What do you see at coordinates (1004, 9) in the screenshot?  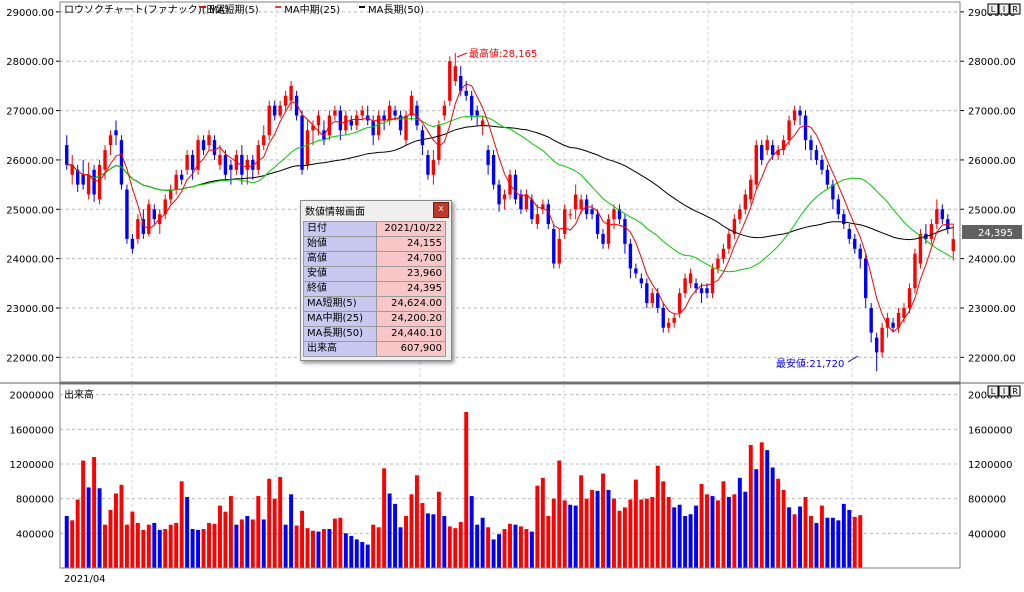 I see `nav-button` at bounding box center [1004, 9].